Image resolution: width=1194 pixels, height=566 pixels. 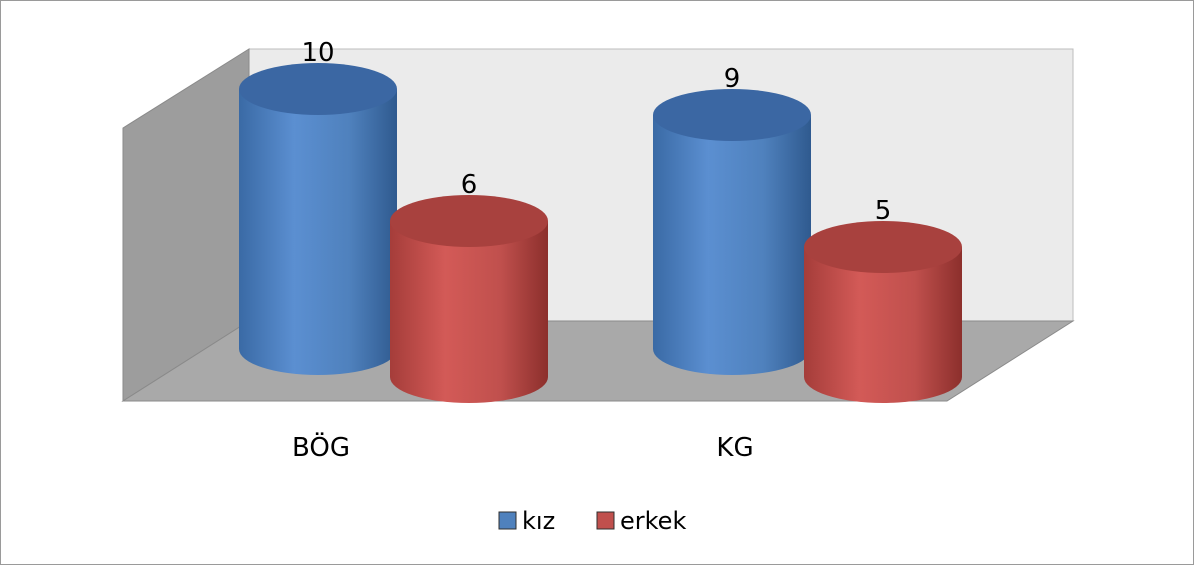 What do you see at coordinates (317, 53) in the screenshot?
I see `data-label-kız-0: 10` at bounding box center [317, 53].